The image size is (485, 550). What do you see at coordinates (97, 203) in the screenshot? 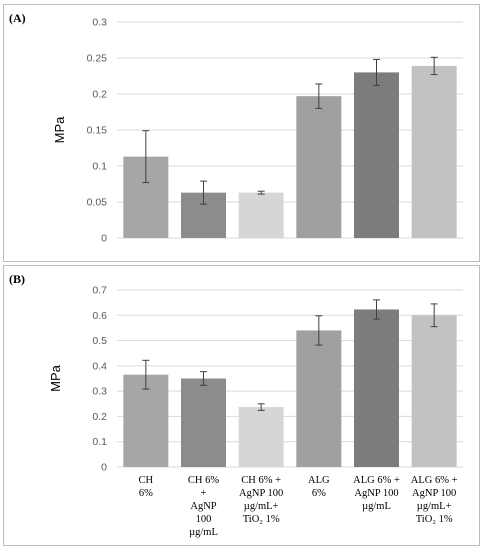
I see `y-tick-label: 0.05` at bounding box center [97, 203].